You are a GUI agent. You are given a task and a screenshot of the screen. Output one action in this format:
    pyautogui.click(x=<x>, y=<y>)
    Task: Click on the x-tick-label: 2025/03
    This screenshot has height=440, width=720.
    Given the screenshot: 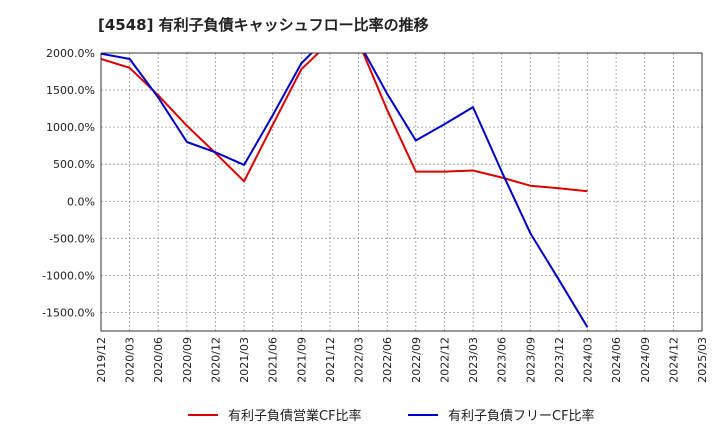 What is the action you would take?
    pyautogui.click(x=702, y=360)
    